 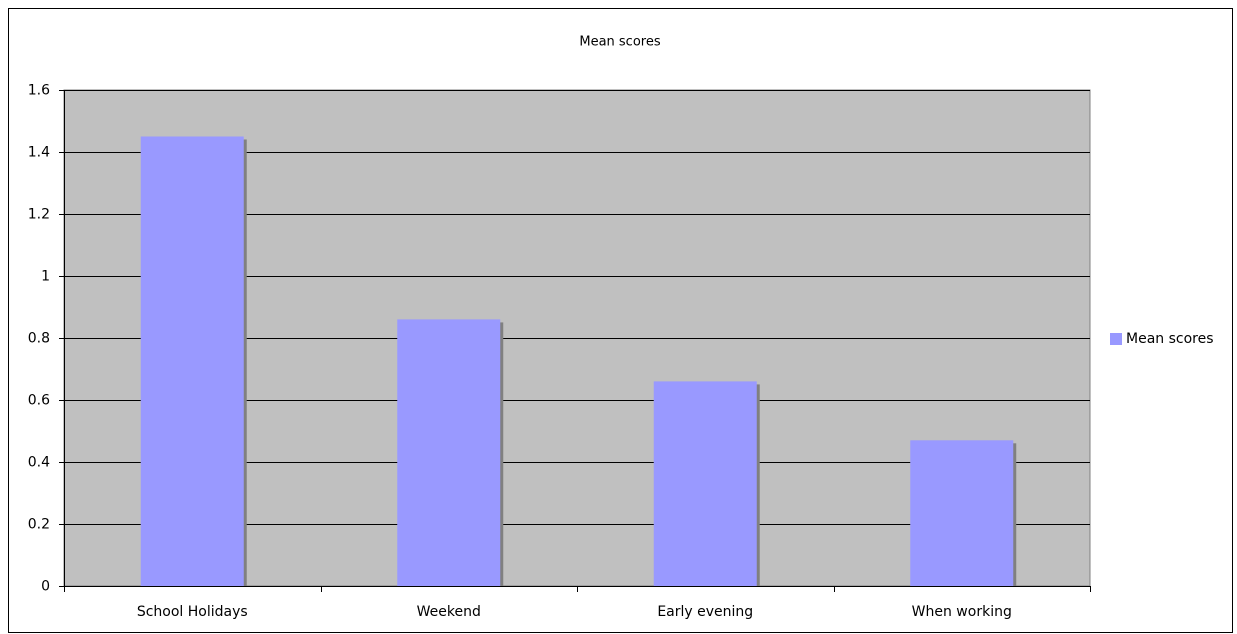 I want to click on x-tick-label: When working, so click(x=962, y=612).